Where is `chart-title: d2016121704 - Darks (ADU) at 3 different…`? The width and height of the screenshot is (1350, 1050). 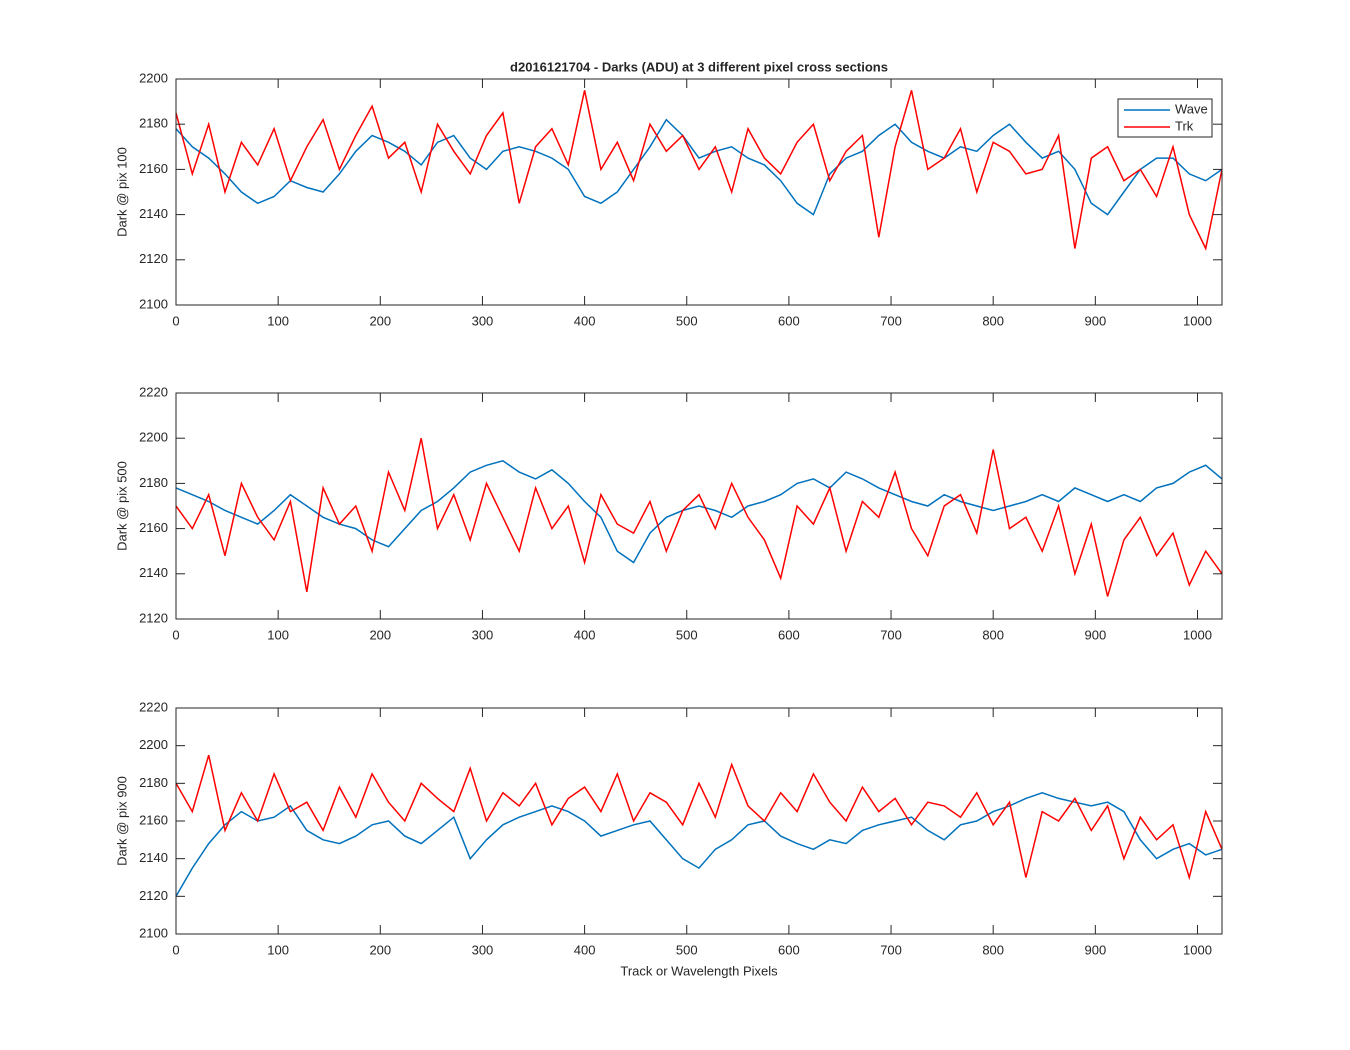
chart-title: d2016121704 - Darks (ADU) at 3 different… is located at coordinates (699, 66).